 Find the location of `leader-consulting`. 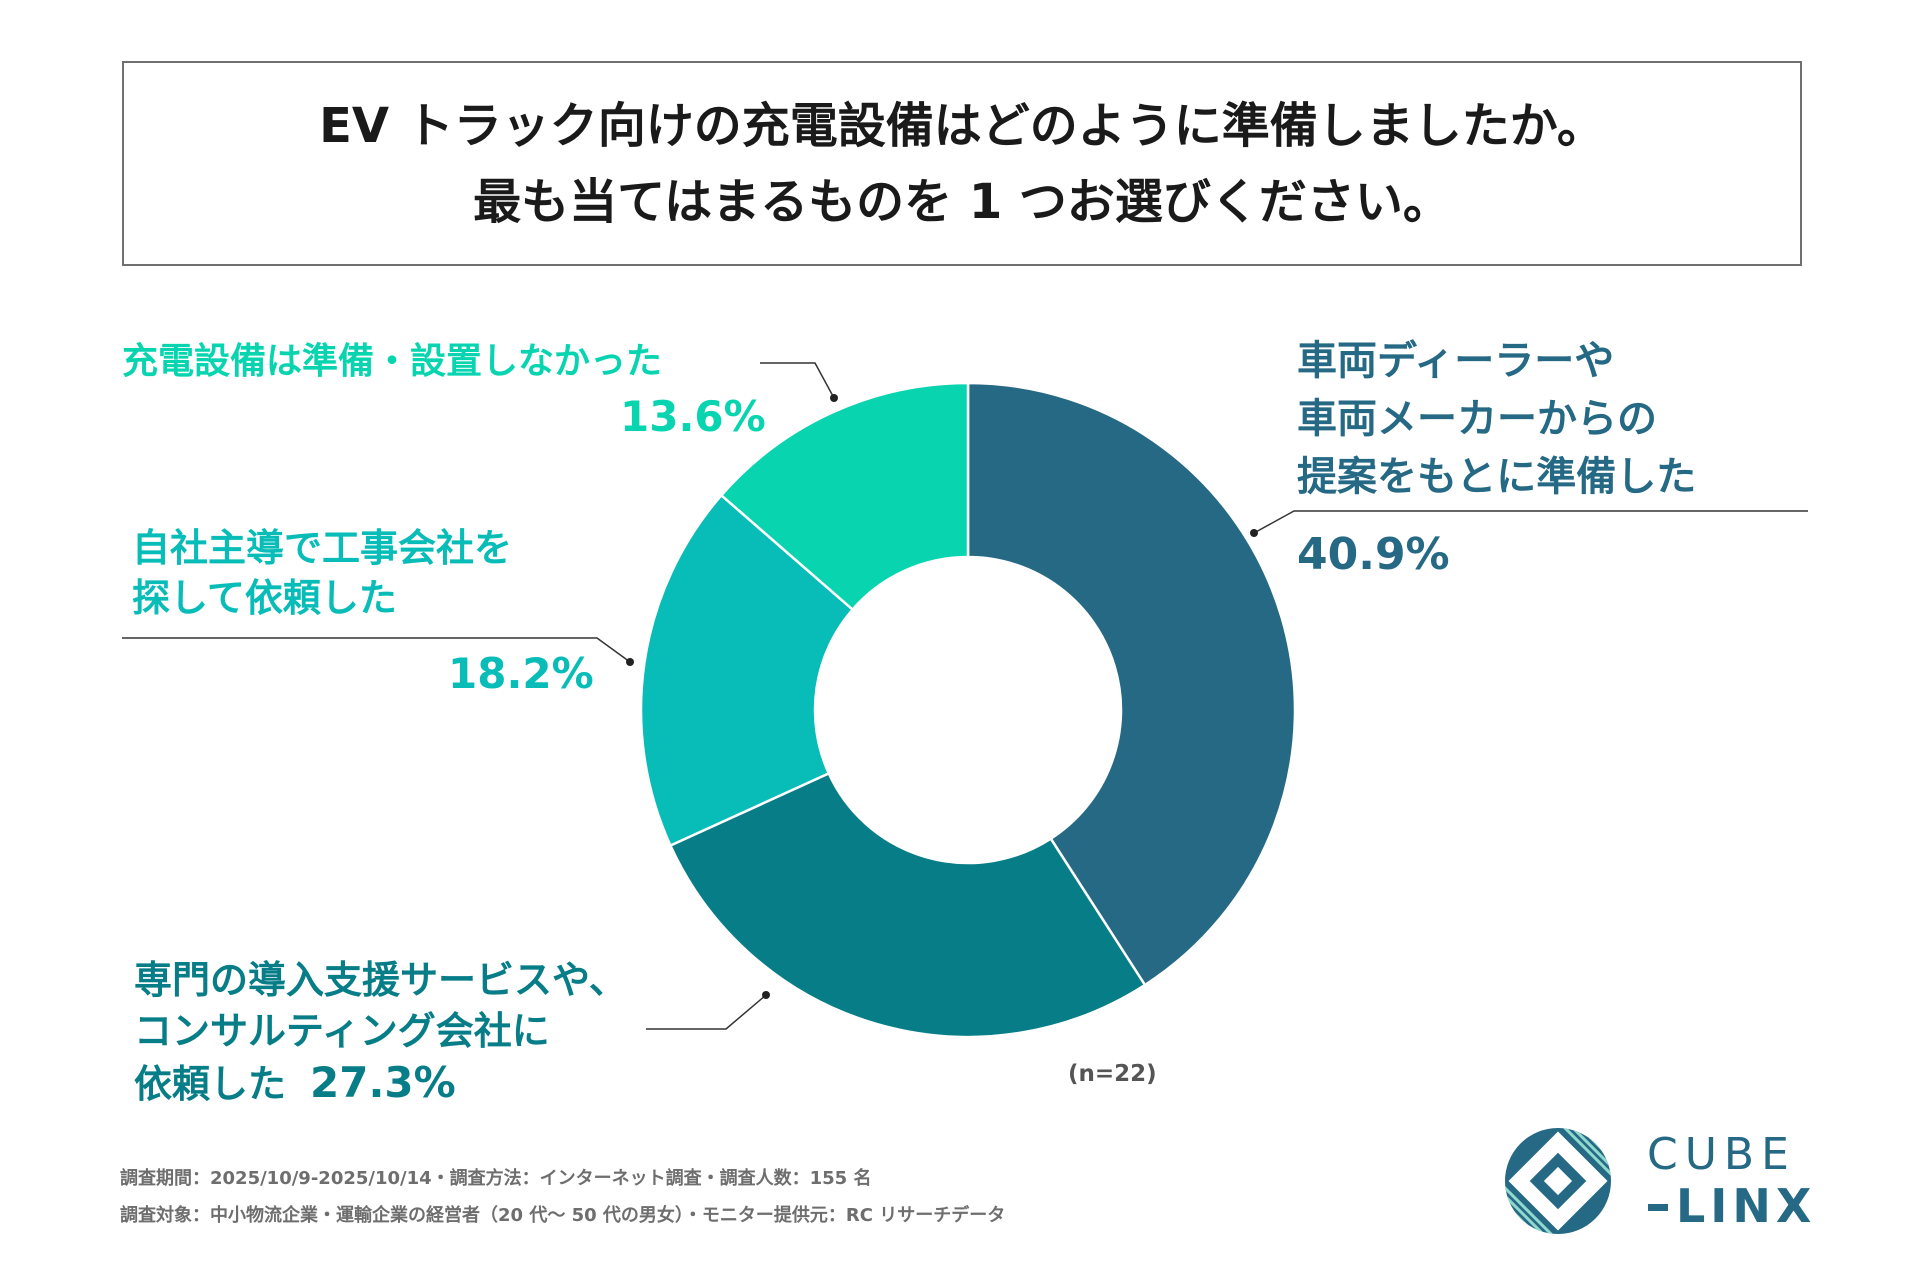

leader-consulting is located at coordinates (706, 1012).